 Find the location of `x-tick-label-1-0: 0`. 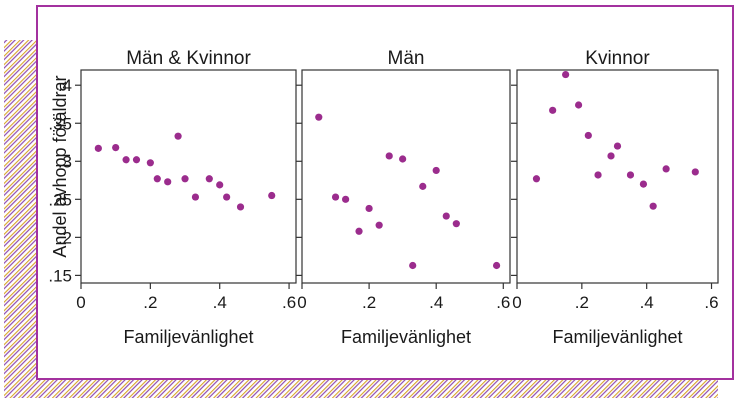

x-tick-label-1-0: 0 is located at coordinates (80, 302).